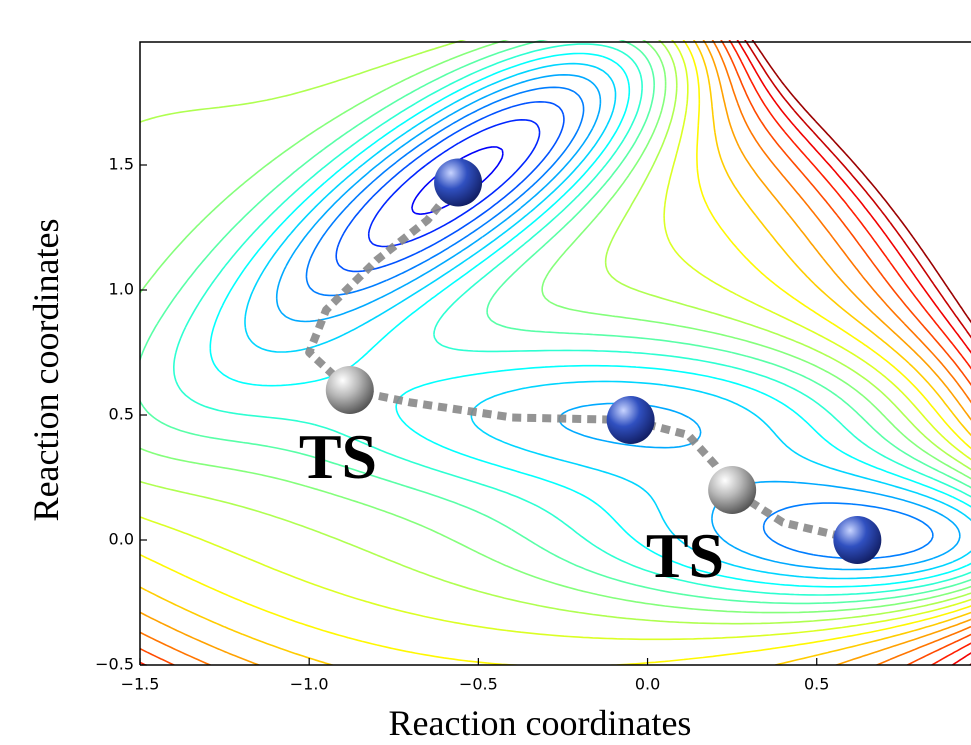 The width and height of the screenshot is (971, 745). Describe the element at coordinates (540, 723) in the screenshot. I see `x-axis-label: Reaction coordinates` at that location.